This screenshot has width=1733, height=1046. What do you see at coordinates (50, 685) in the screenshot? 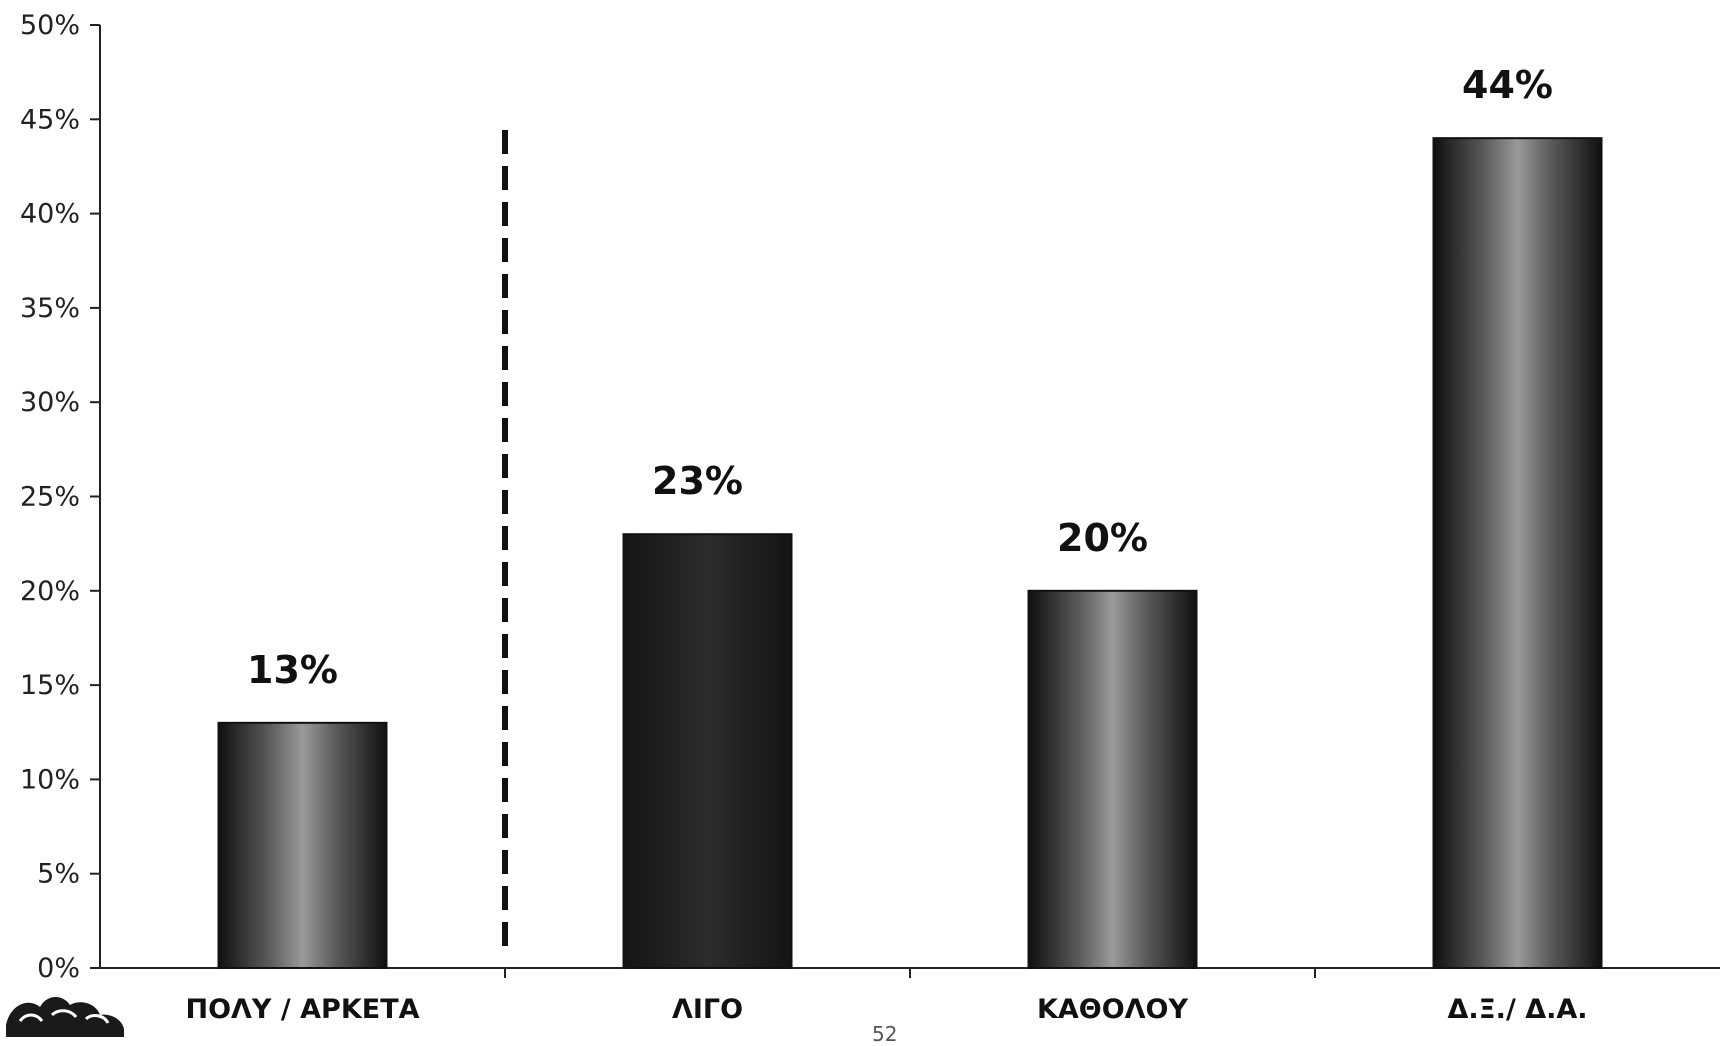
I see `y-tick-label: 15%` at bounding box center [50, 685].